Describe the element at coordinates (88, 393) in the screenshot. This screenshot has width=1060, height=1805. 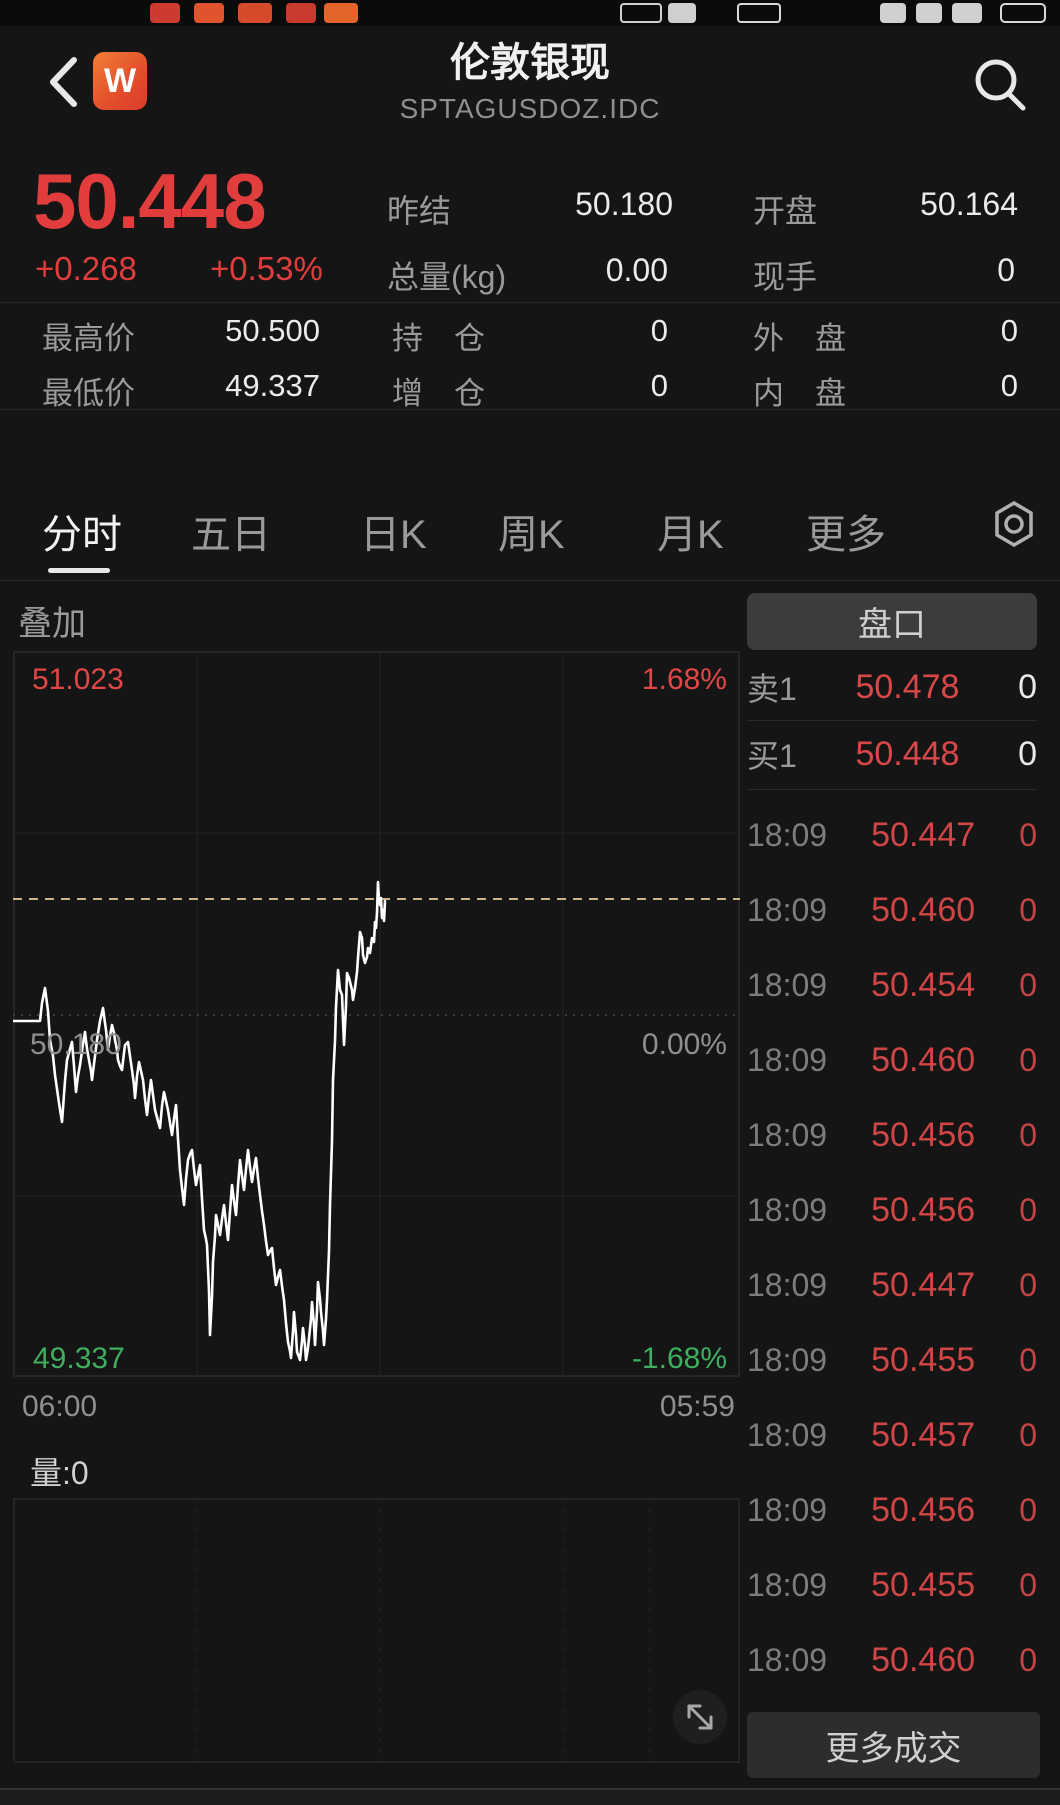
I see `low-label: 最低价` at that location.